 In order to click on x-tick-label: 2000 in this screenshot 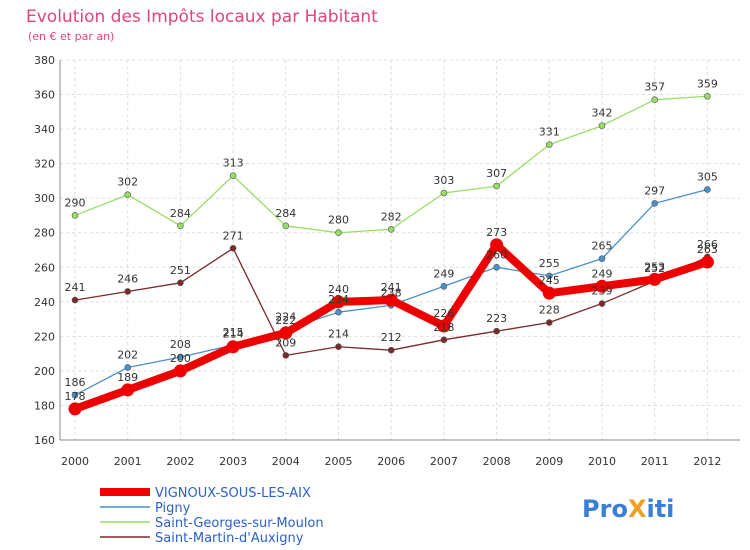, I will do `click(75, 461)`.